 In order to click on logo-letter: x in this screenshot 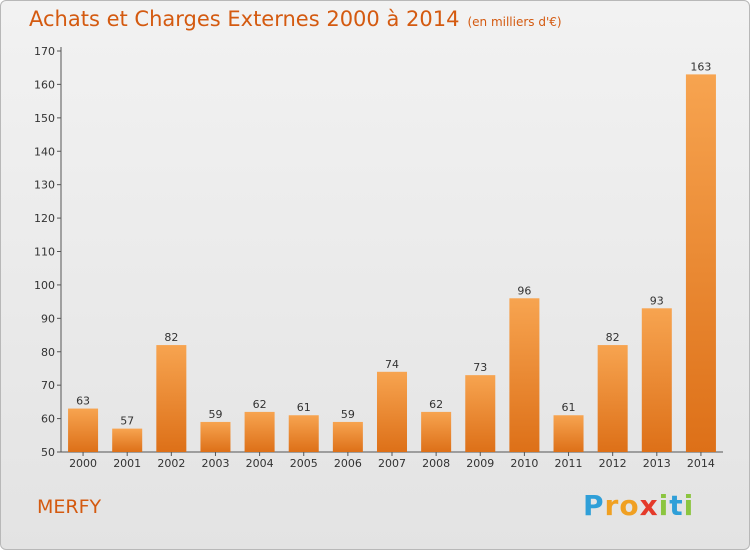, I will do `click(649, 505)`.